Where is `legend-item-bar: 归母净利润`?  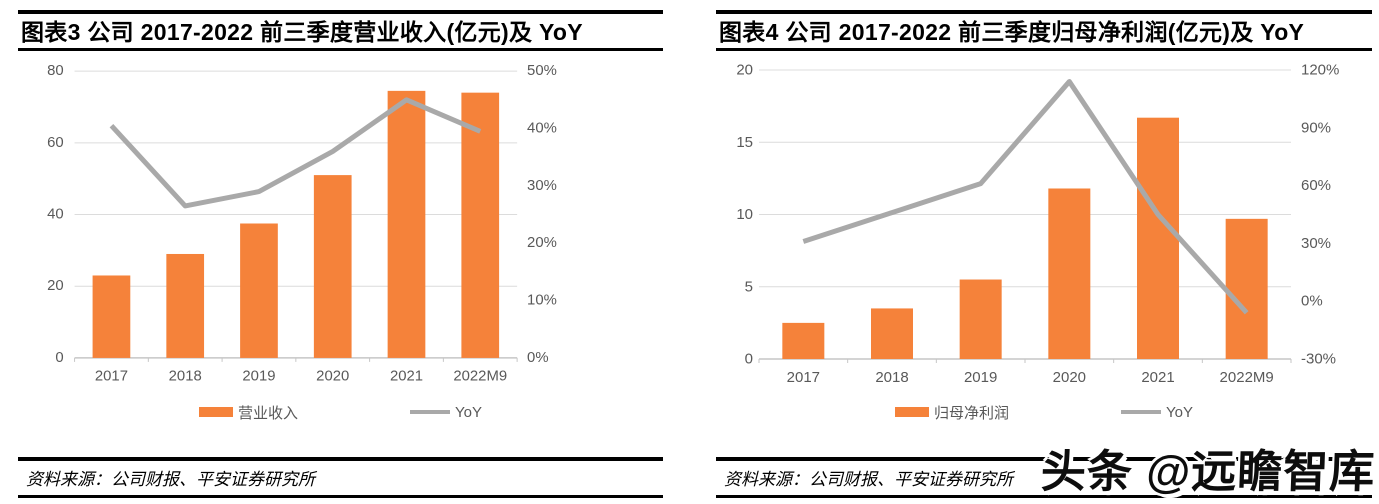 legend-item-bar: 归母净利润 is located at coordinates (952, 412).